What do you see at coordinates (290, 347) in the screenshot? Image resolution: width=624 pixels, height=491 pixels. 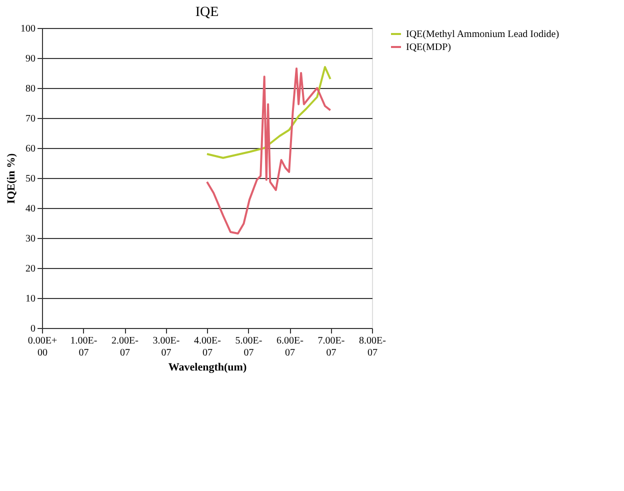 I see `x-tick-label: 6.00E-07` at bounding box center [290, 347].